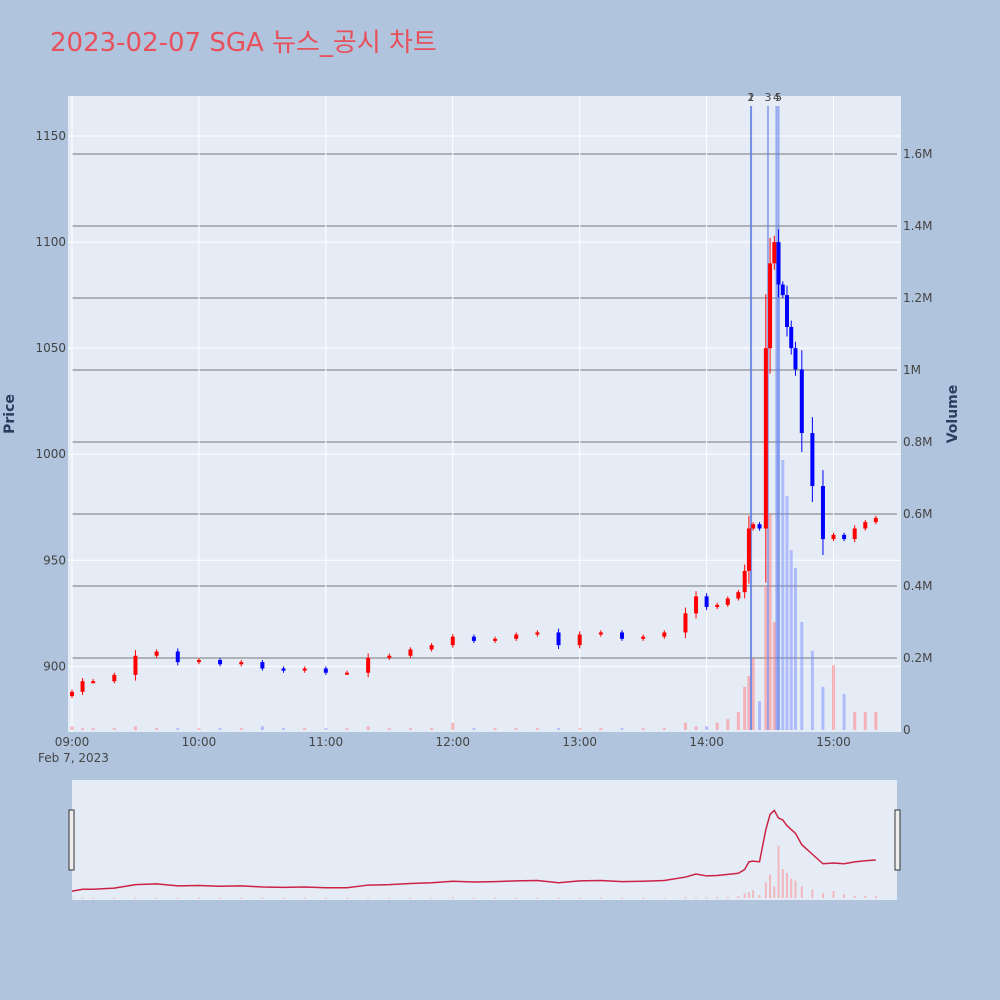 The width and height of the screenshot is (1000, 1000). I want to click on volume-tick-label: 1.6M, so click(917, 154).